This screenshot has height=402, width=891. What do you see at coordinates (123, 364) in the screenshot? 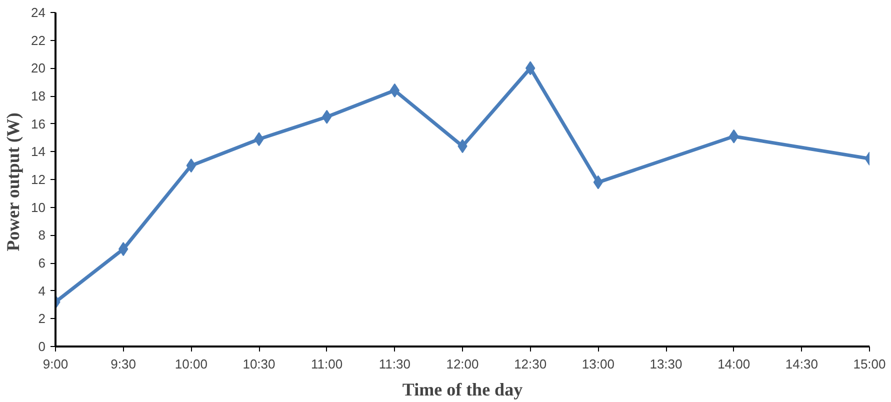
I see `x-tick-label: 9:30` at bounding box center [123, 364].